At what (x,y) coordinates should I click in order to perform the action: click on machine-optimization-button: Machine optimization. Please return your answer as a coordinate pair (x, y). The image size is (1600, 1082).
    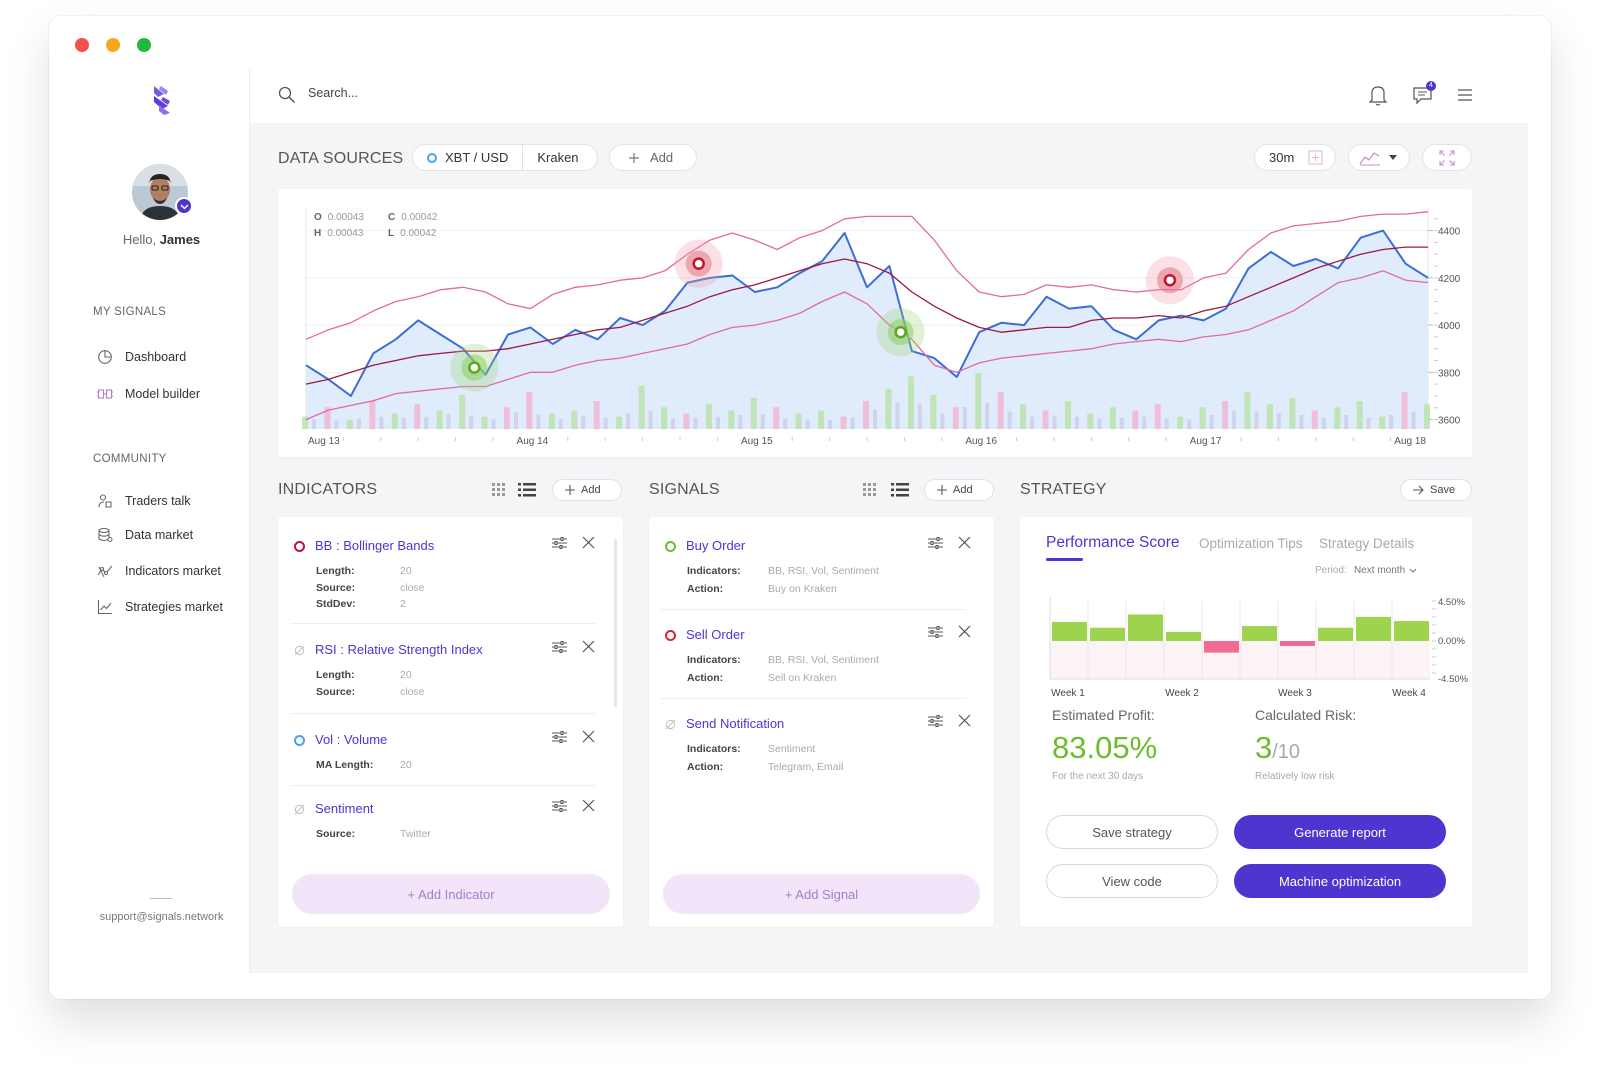
    Looking at the image, I should click on (1340, 881).